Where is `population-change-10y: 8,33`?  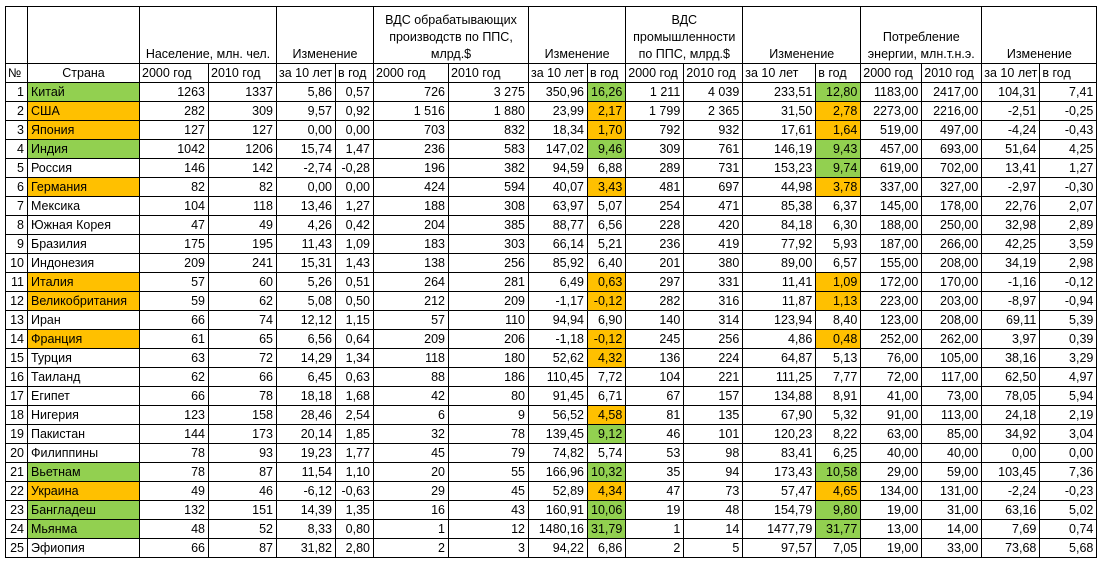 population-change-10y: 8,33 is located at coordinates (306, 529).